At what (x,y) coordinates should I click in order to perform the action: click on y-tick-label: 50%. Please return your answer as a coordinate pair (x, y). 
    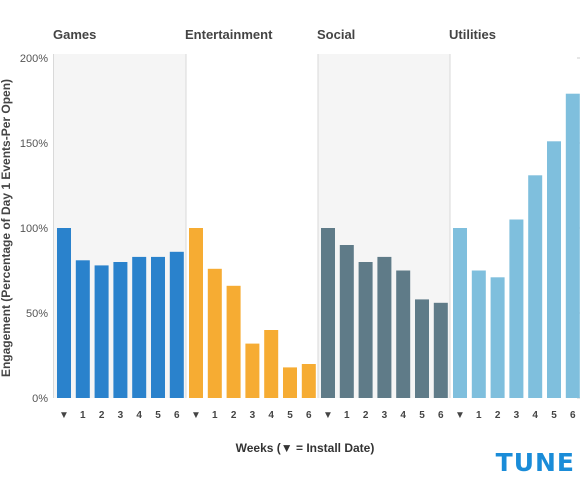
    Looking at the image, I should click on (37, 314).